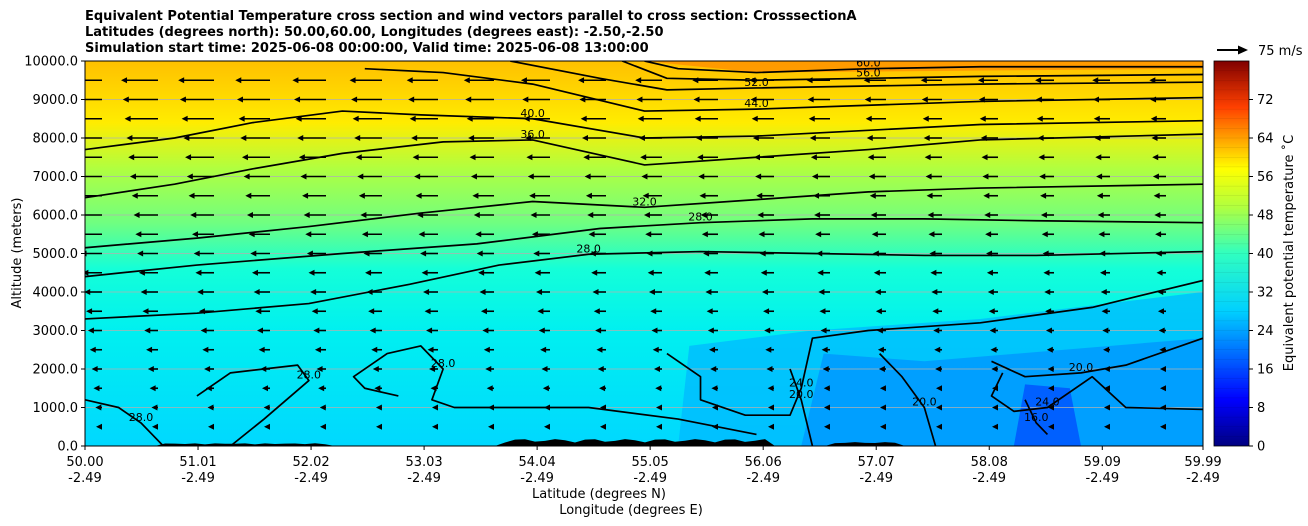 The image size is (1308, 526). Describe the element at coordinates (1261, 447) in the screenshot. I see `colorbar-tick-label: 0` at that location.